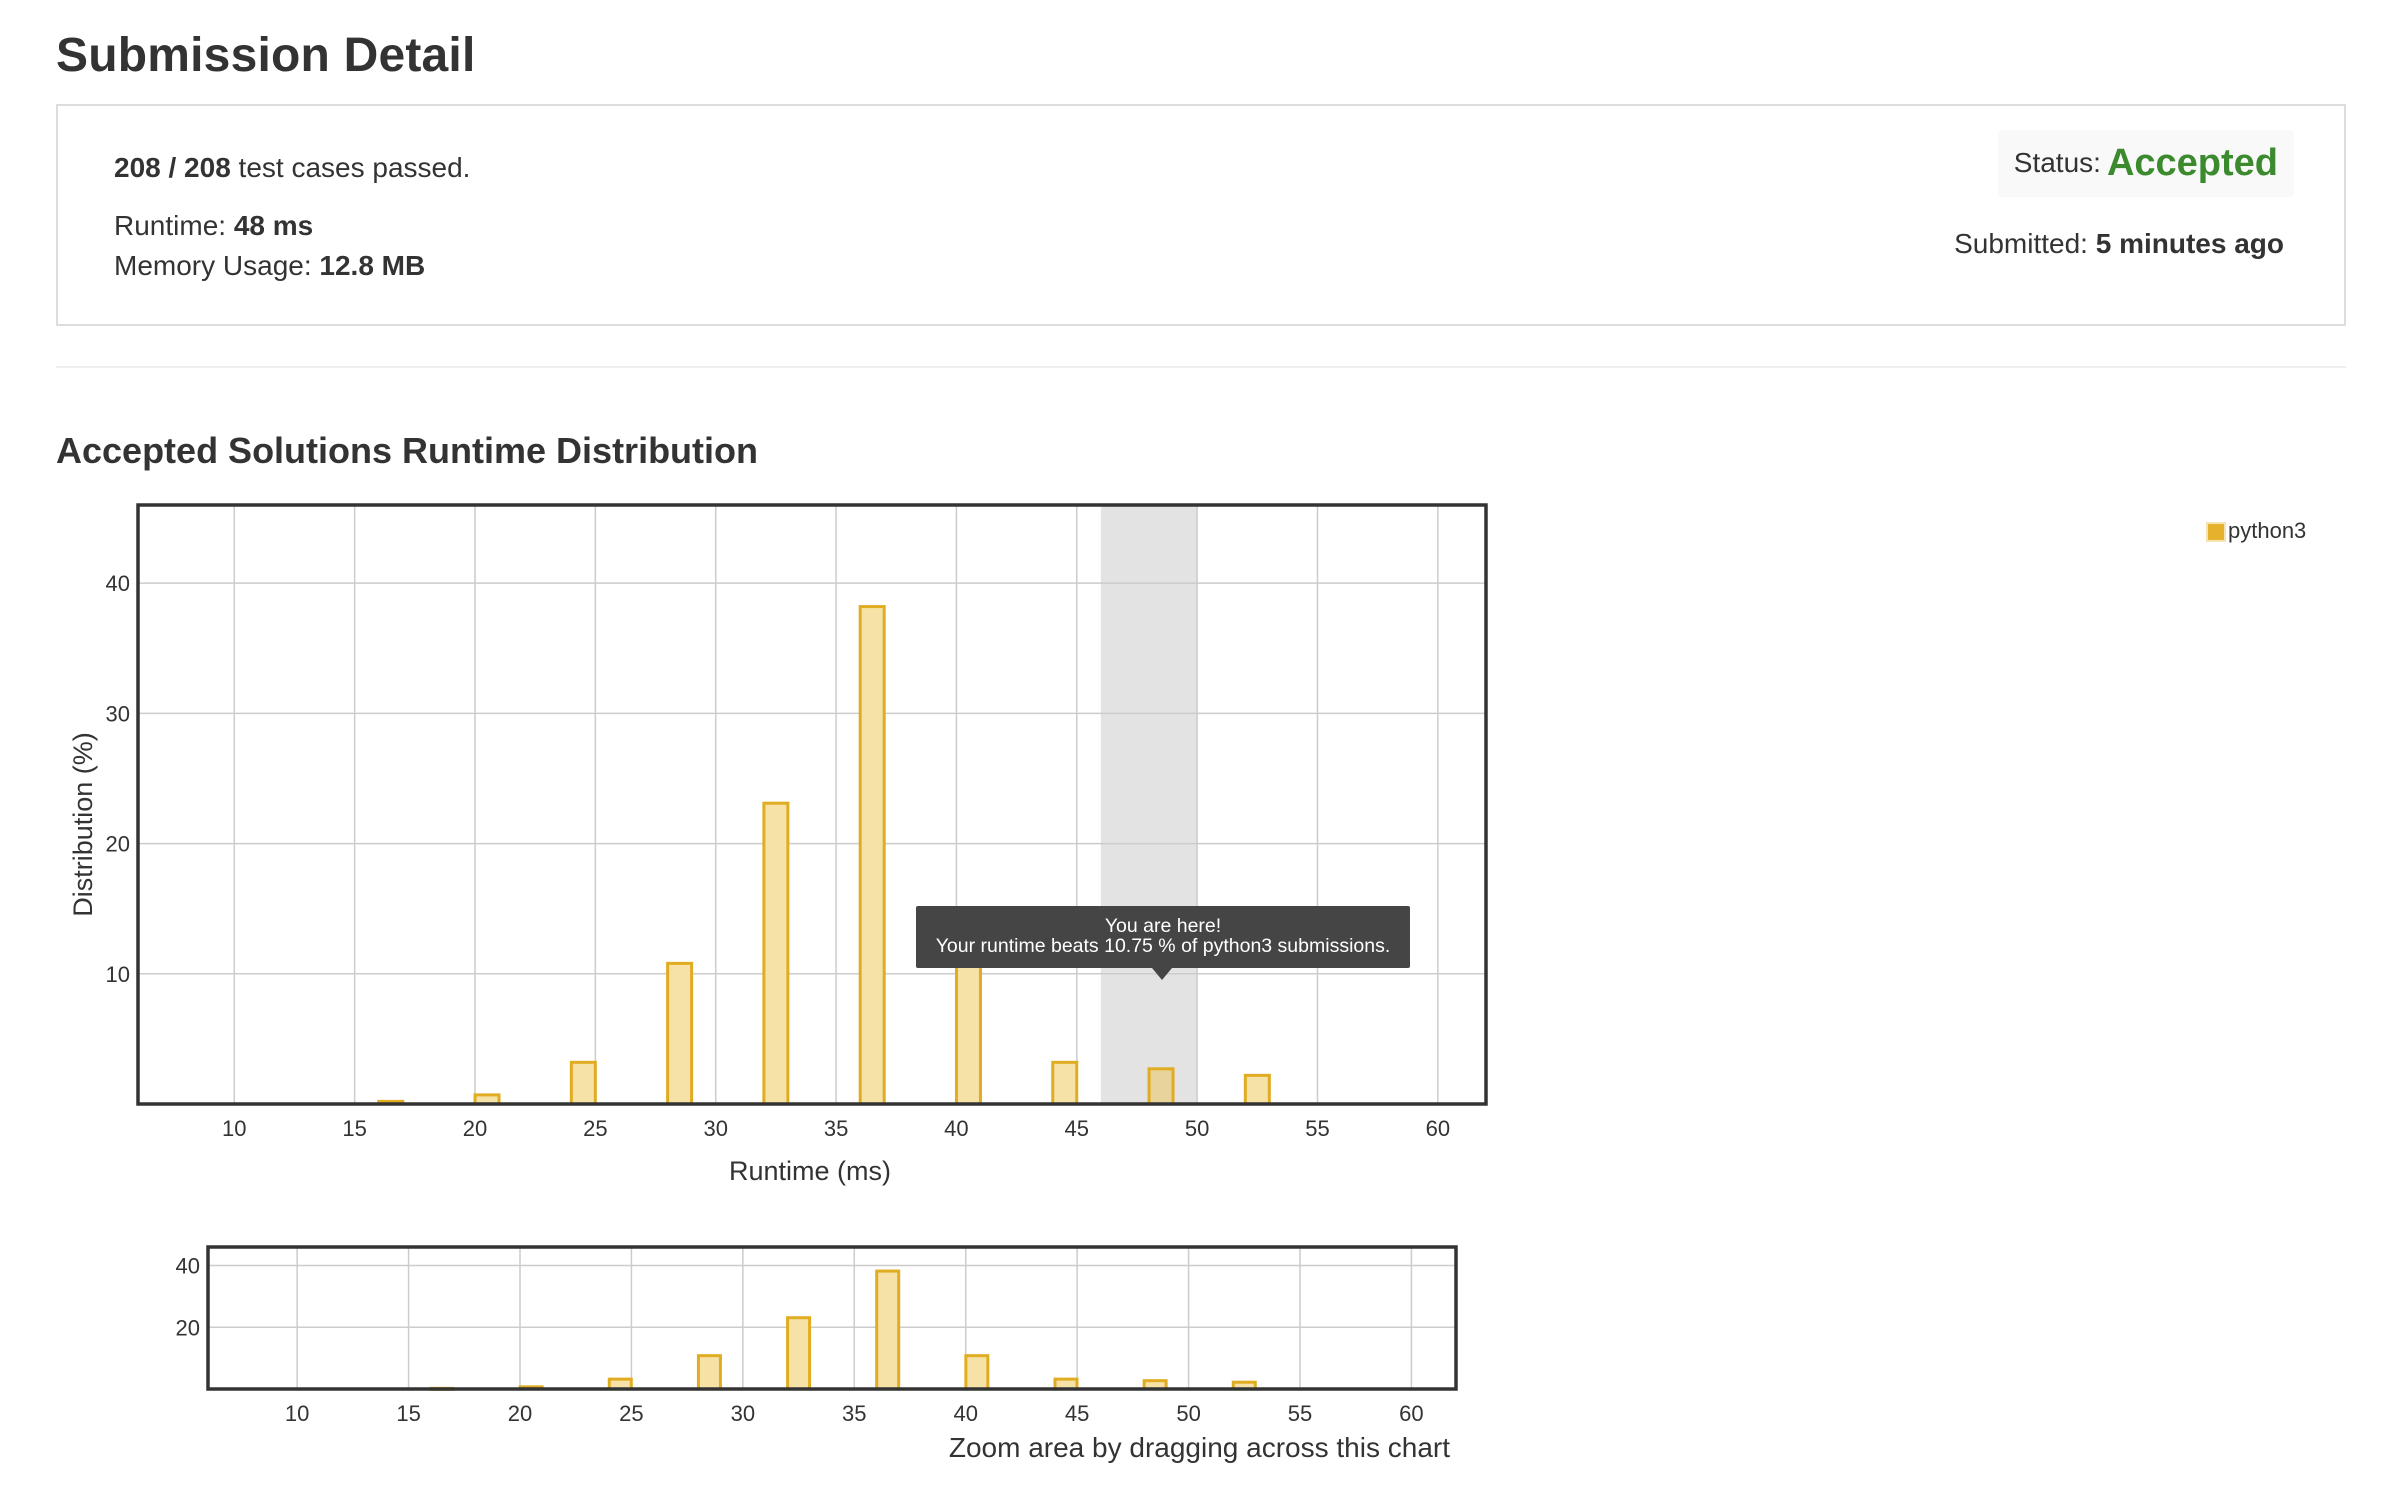 This screenshot has width=2394, height=1498. Describe the element at coordinates (372, 265) in the screenshot. I see `memory-value: 12.8 MB` at that location.